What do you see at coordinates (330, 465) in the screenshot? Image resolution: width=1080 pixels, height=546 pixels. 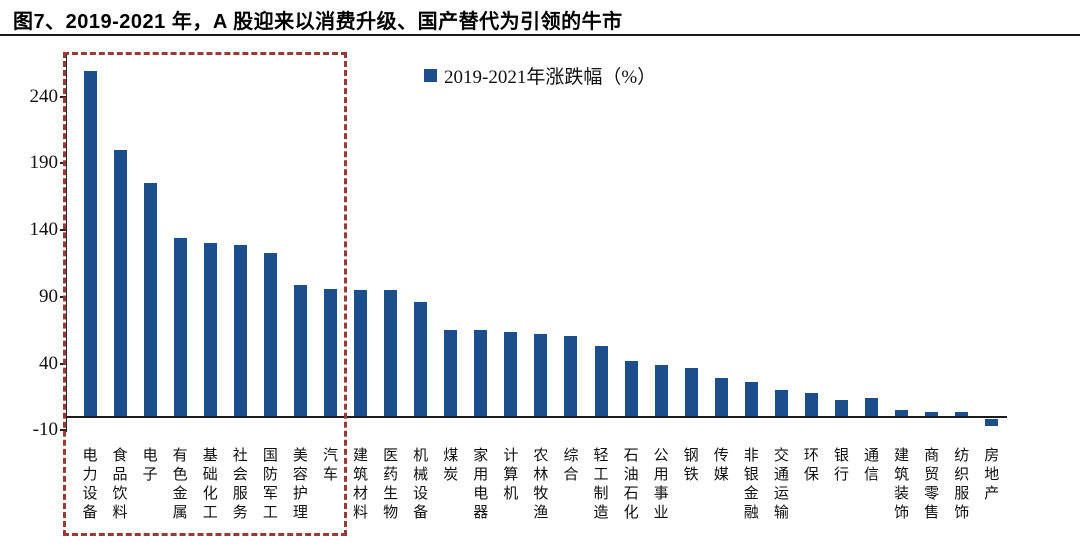 I see `x-category-label: 汽车` at bounding box center [330, 465].